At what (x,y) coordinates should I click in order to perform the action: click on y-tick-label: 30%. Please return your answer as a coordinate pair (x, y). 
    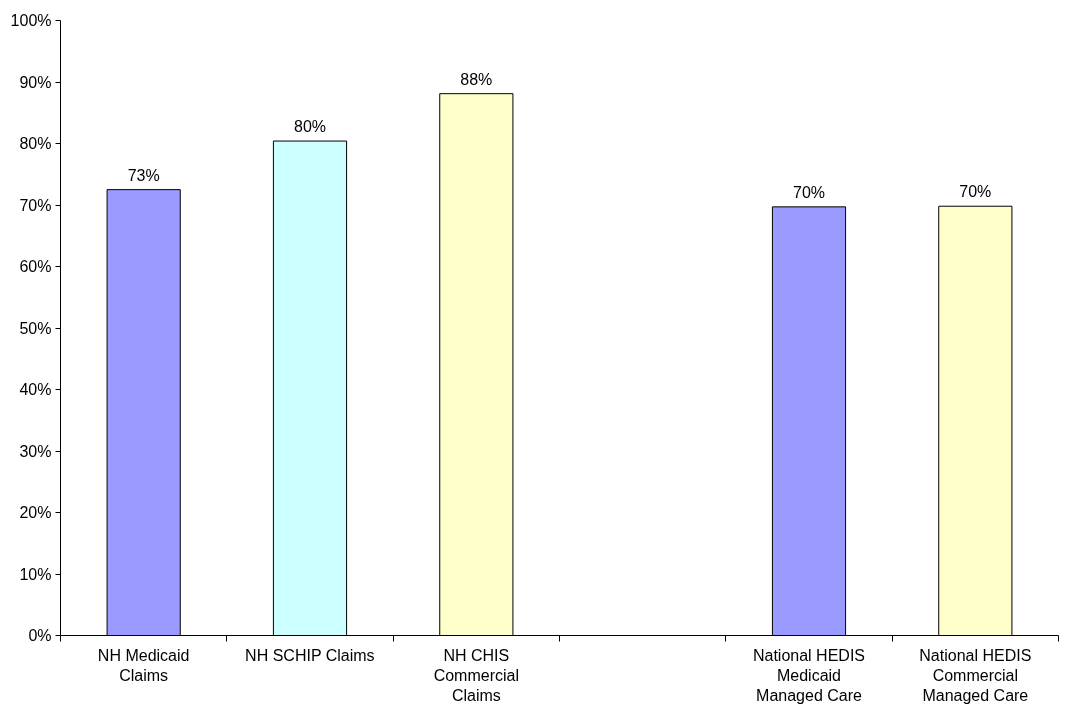
    Looking at the image, I should click on (35, 451).